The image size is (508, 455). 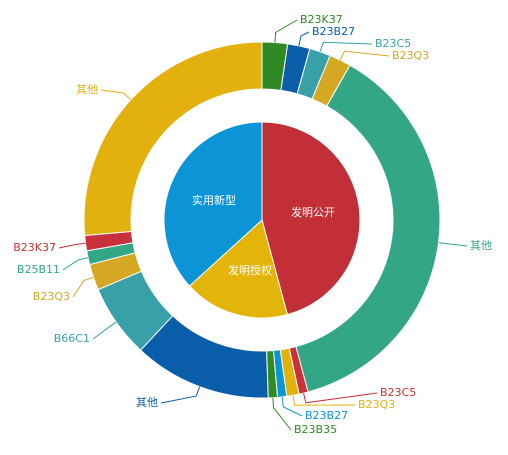 I want to click on slice-label: 发明公开, so click(x=313, y=212).